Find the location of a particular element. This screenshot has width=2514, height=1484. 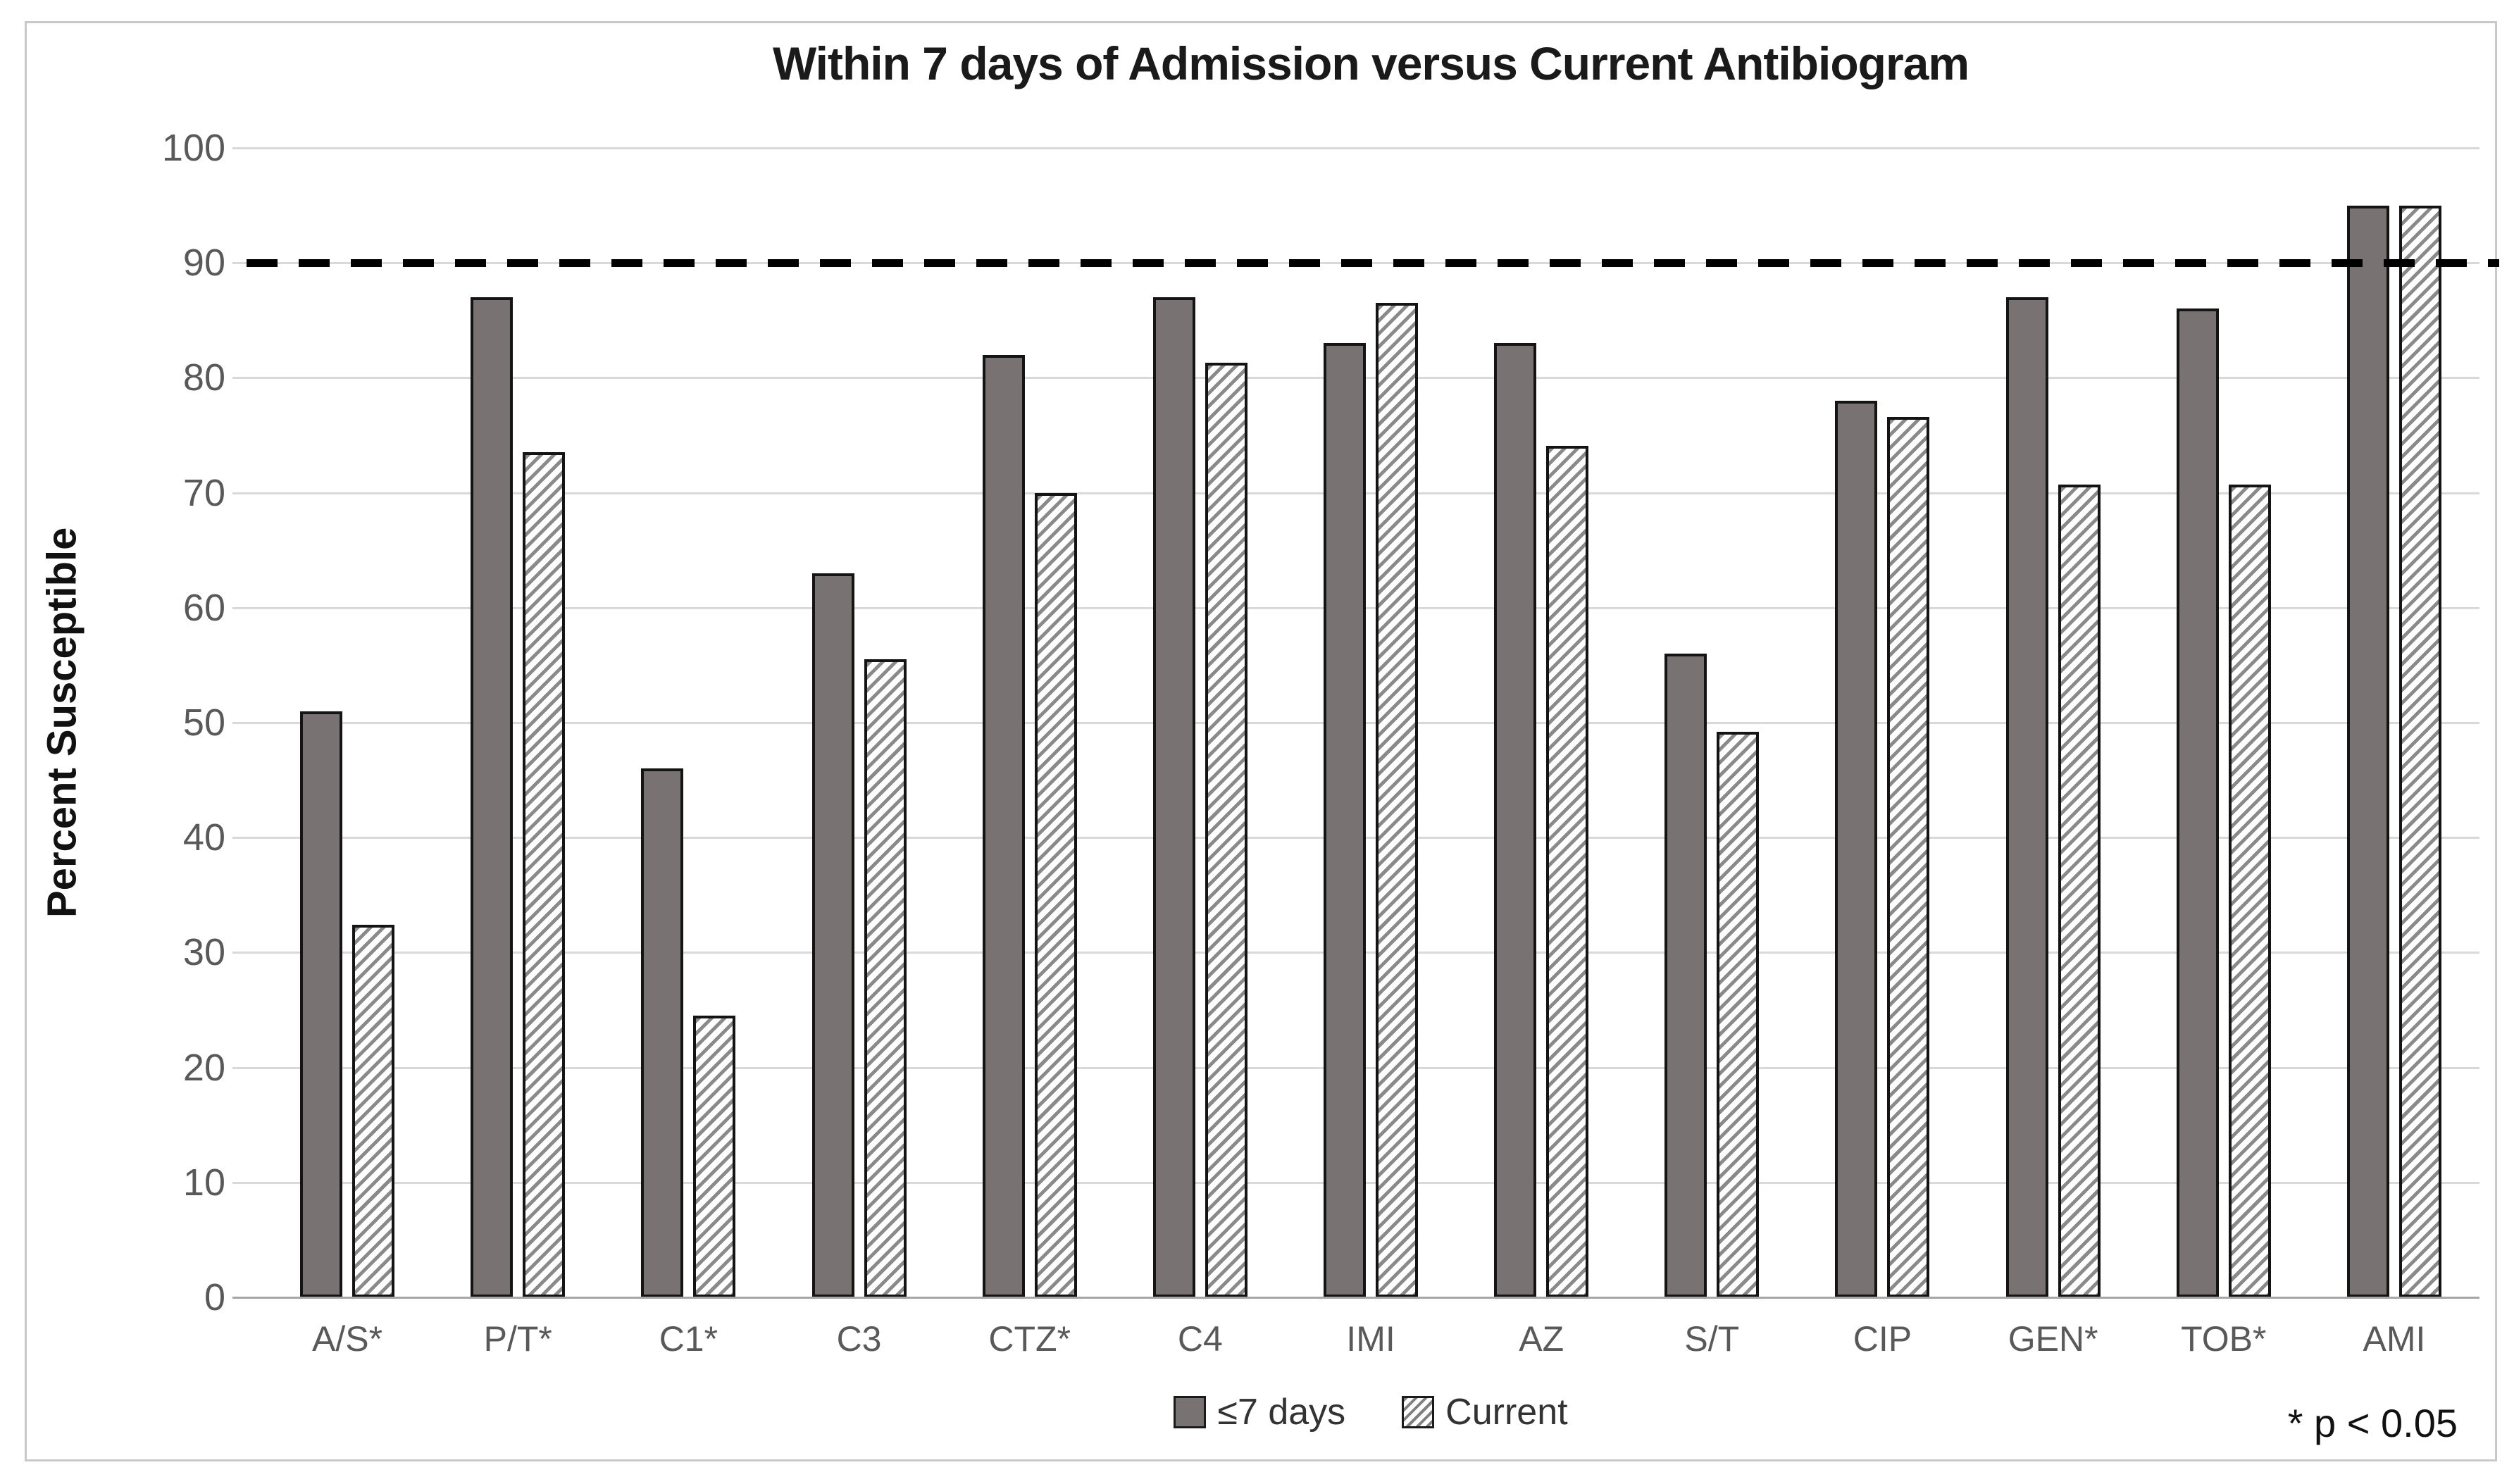

bar-group-TOB* is located at coordinates (2224, 722).